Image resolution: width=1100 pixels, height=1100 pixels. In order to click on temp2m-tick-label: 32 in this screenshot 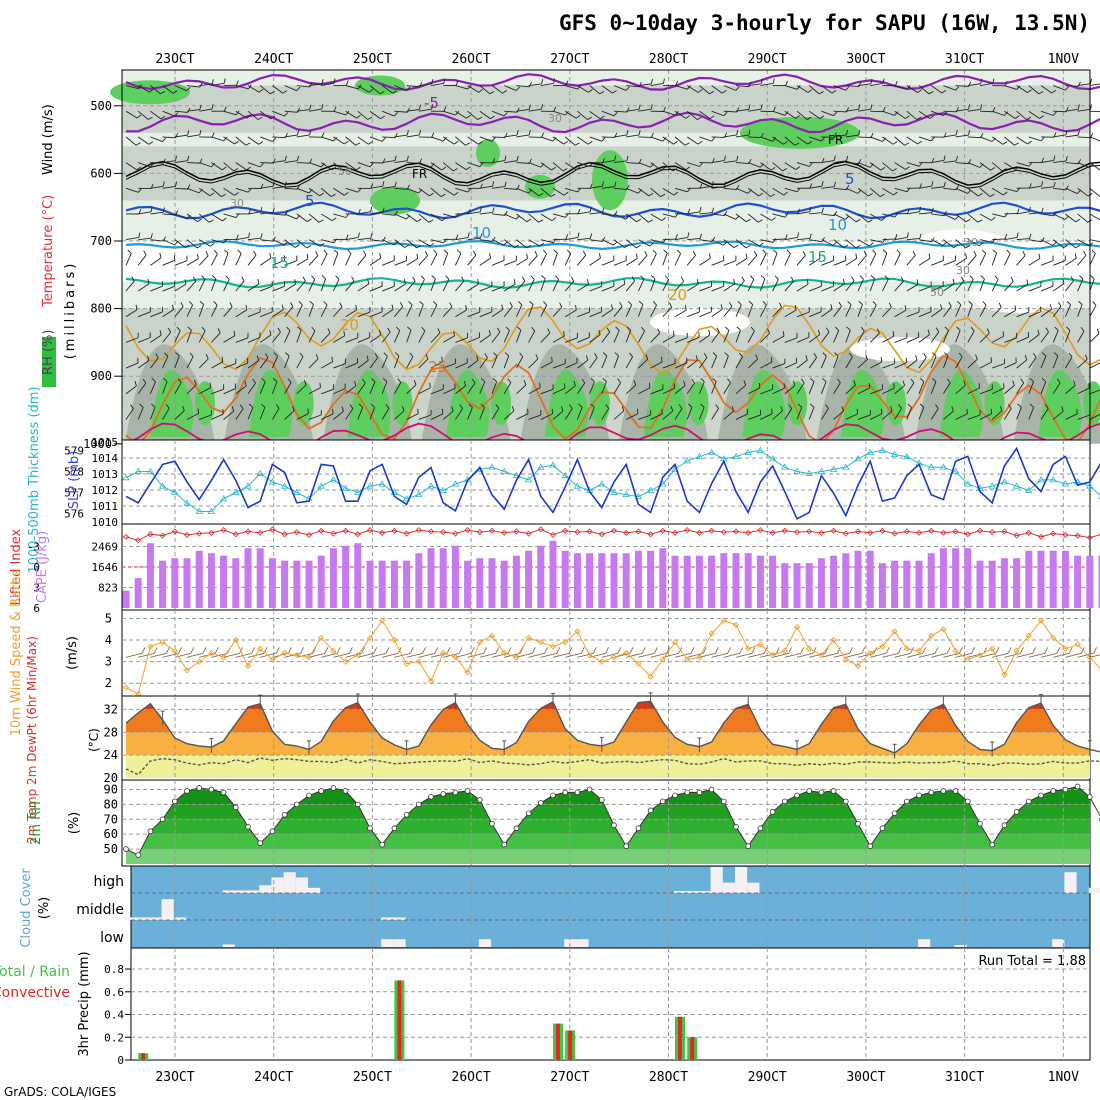, I will do `click(111, 709)`.